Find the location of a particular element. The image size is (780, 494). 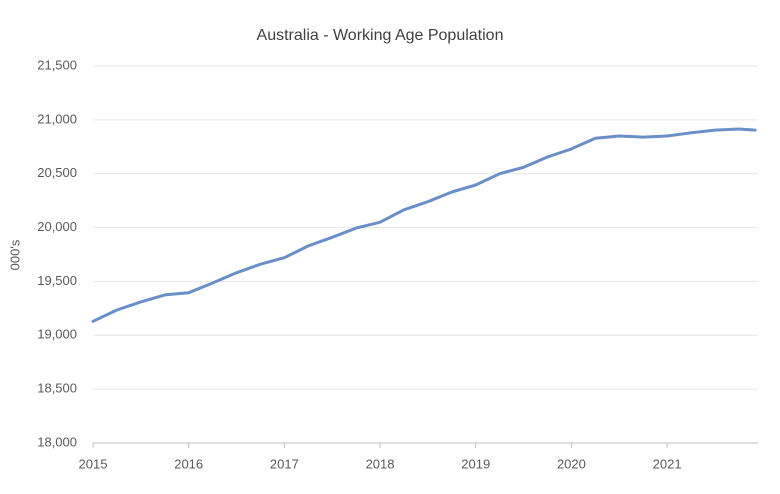

chart-title: Australia - Working Age Population is located at coordinates (380, 35).